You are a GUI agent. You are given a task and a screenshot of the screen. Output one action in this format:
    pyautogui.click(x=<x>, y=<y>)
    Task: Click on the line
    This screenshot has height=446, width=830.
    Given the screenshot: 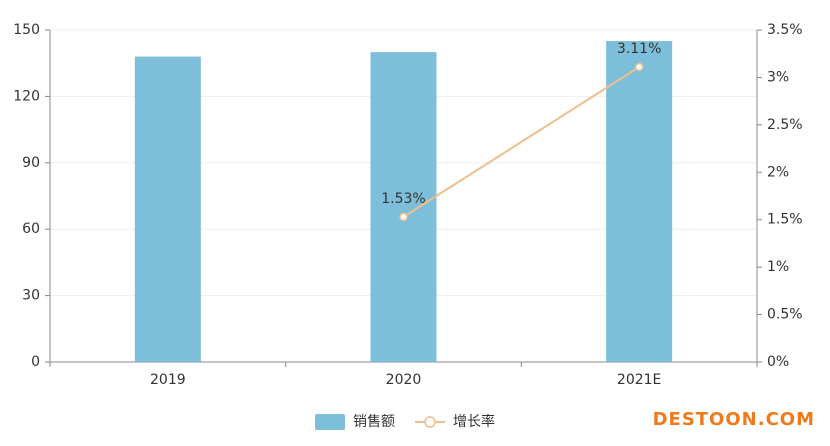 What is the action you would take?
    pyautogui.click(x=521, y=142)
    